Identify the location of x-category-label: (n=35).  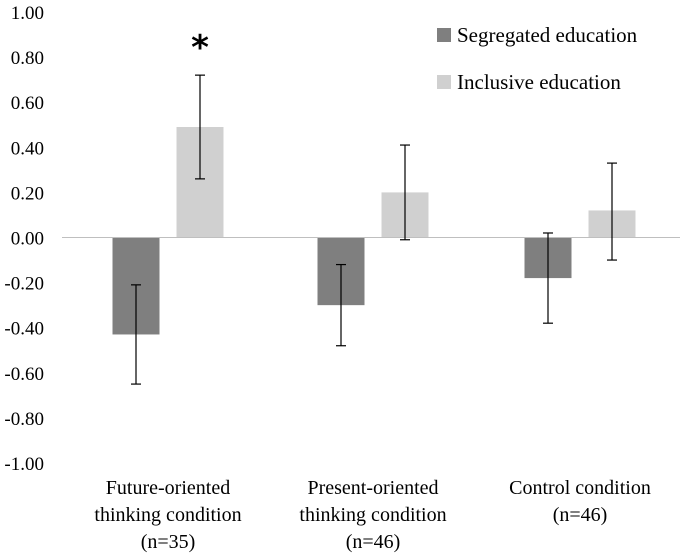
(168, 542).